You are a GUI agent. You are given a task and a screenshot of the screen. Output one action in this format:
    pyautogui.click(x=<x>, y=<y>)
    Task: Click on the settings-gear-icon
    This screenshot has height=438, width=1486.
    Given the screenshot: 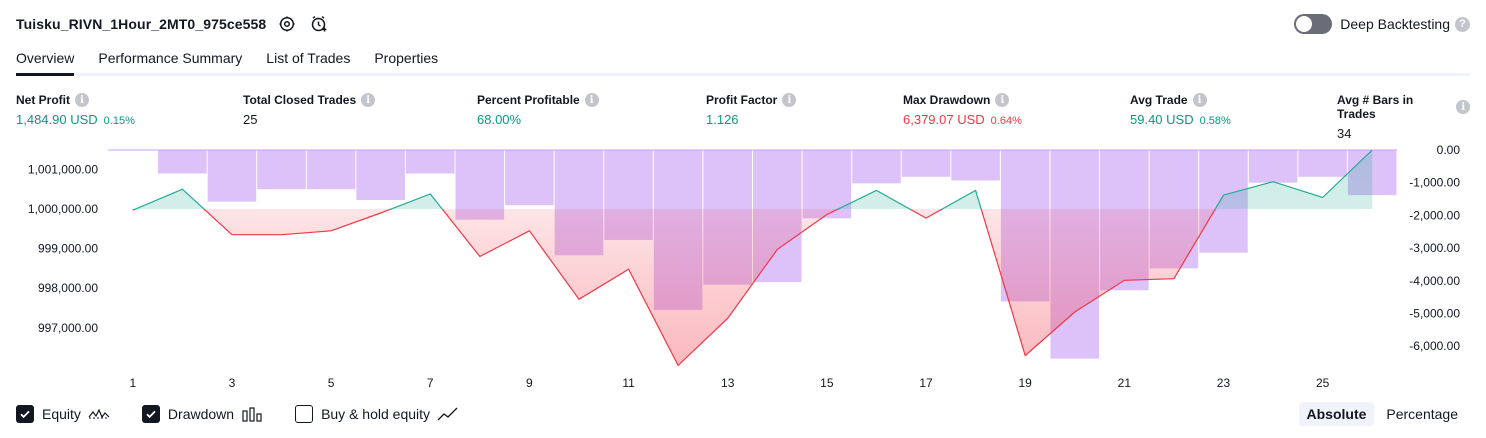 What is the action you would take?
    pyautogui.click(x=287, y=24)
    